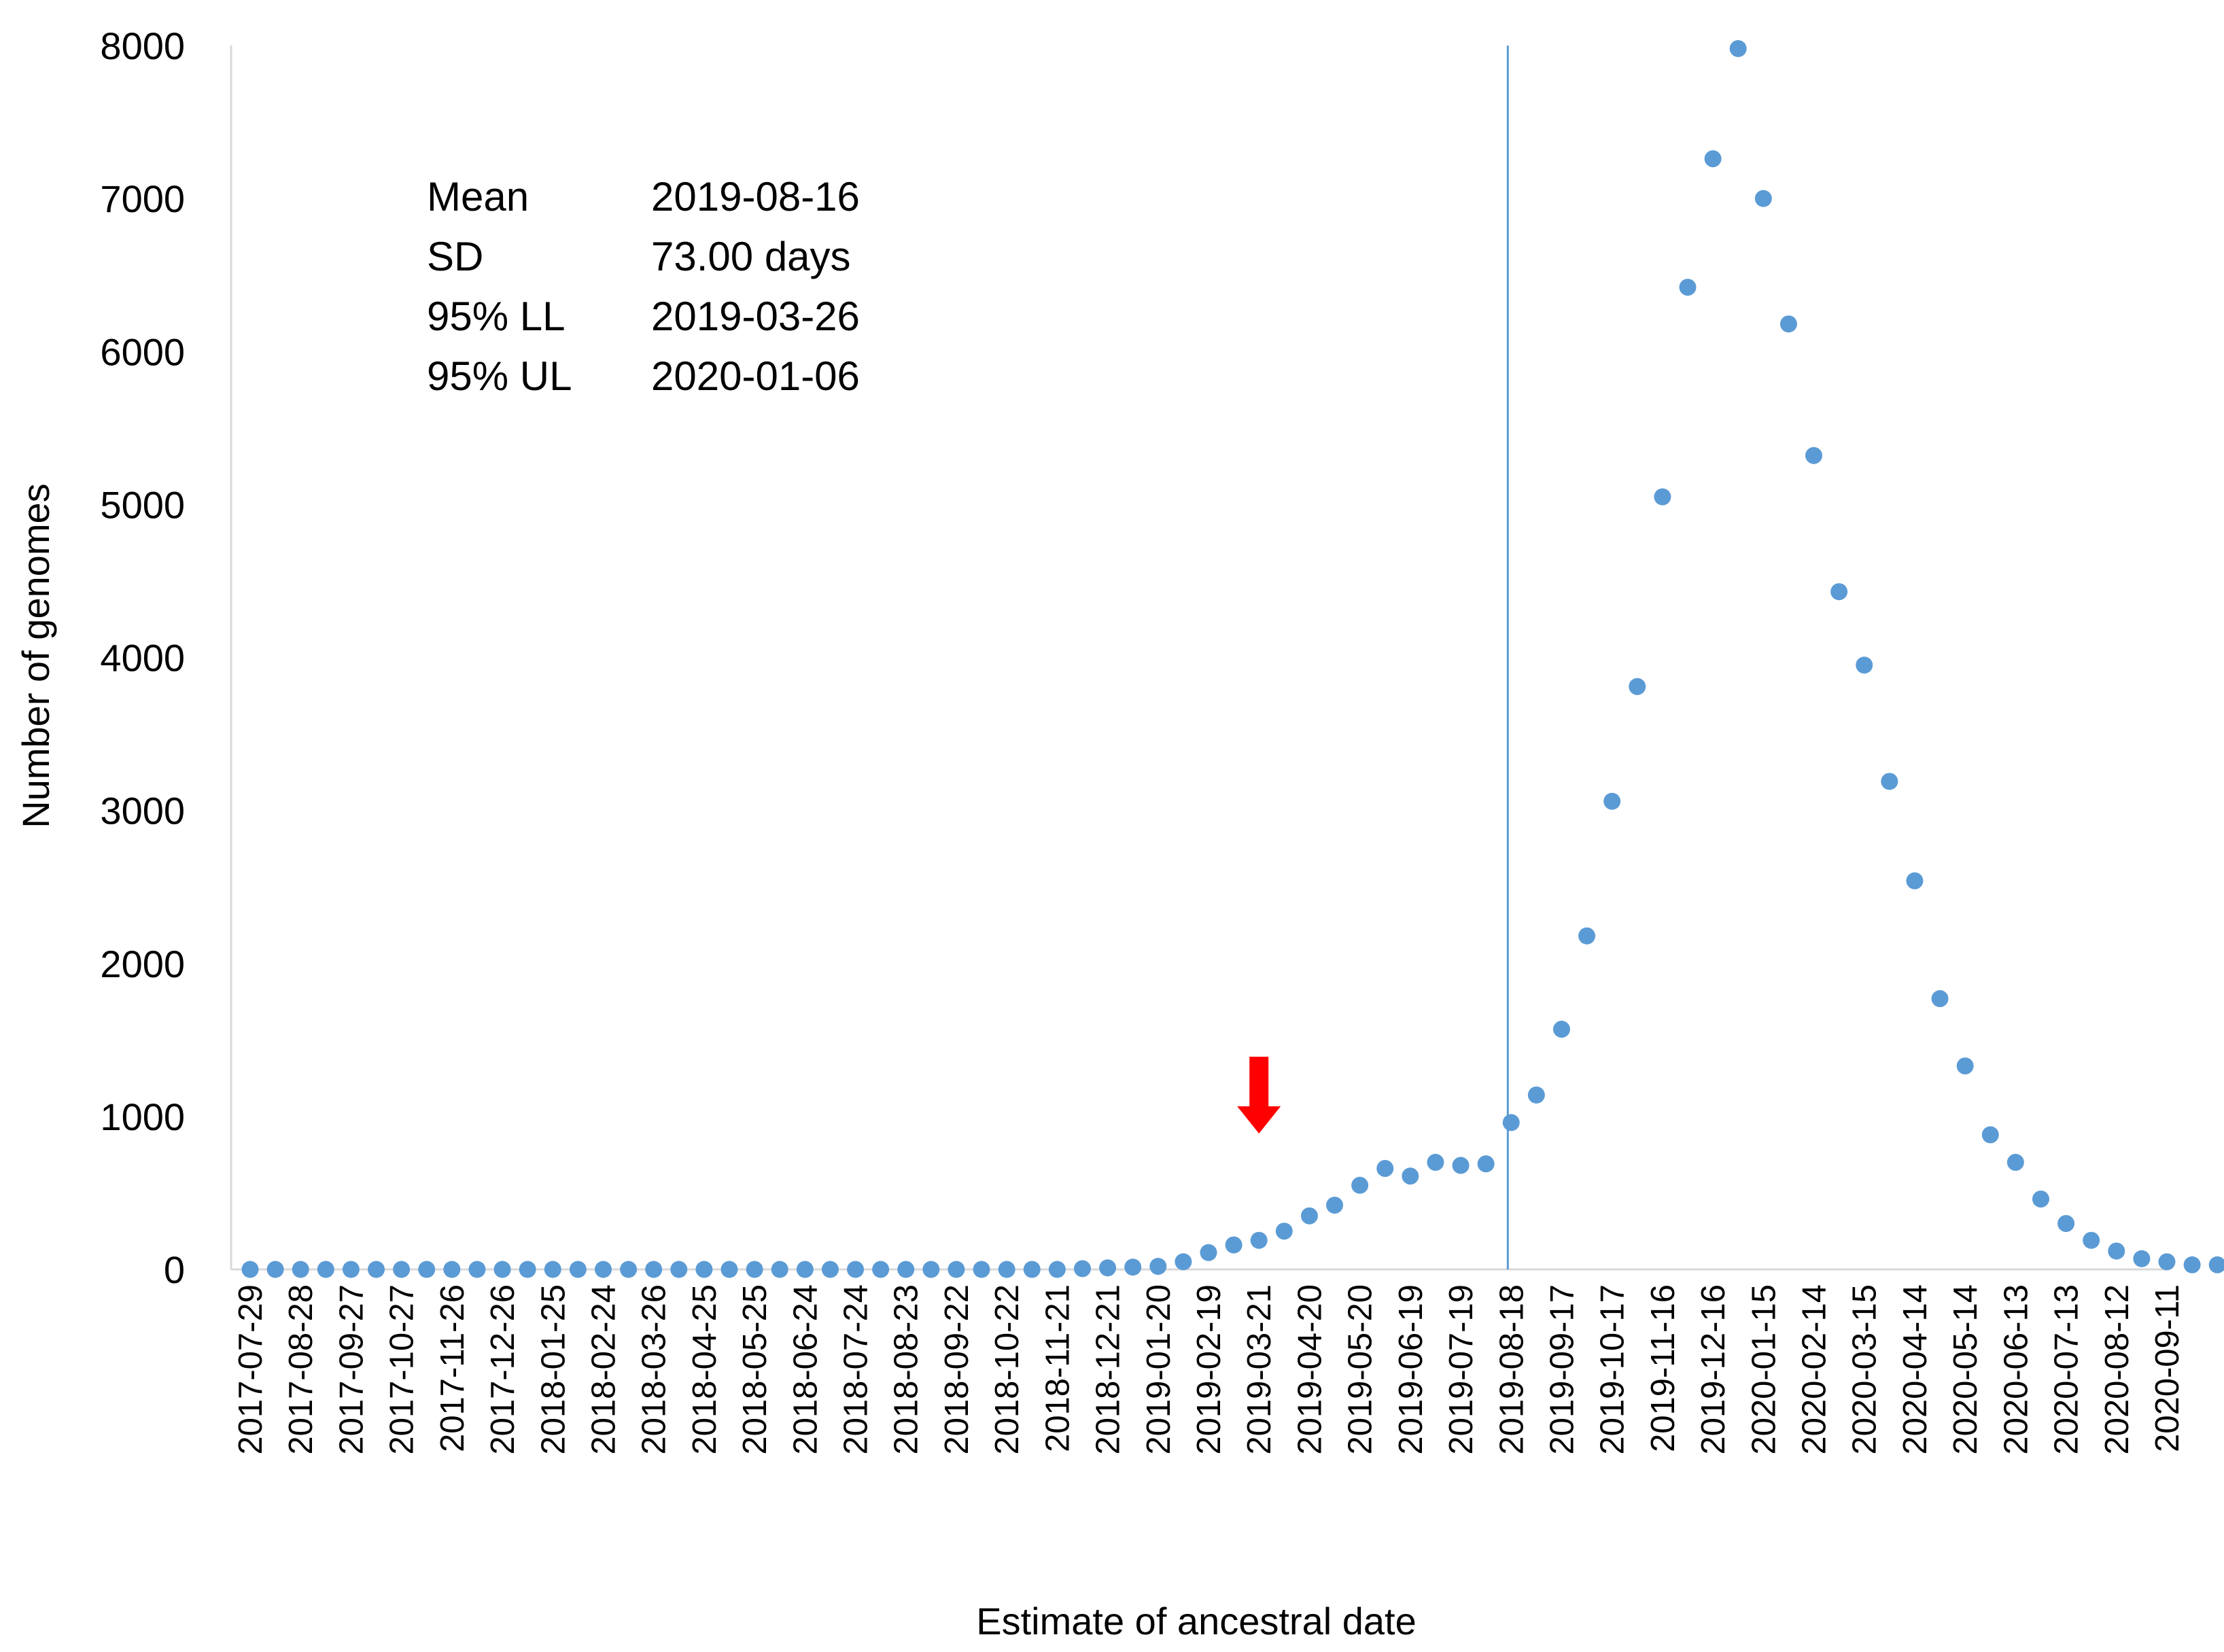 Image resolution: width=2224 pixels, height=1652 pixels. I want to click on x-tick-label: 2018-12-21, so click(1108, 1369).